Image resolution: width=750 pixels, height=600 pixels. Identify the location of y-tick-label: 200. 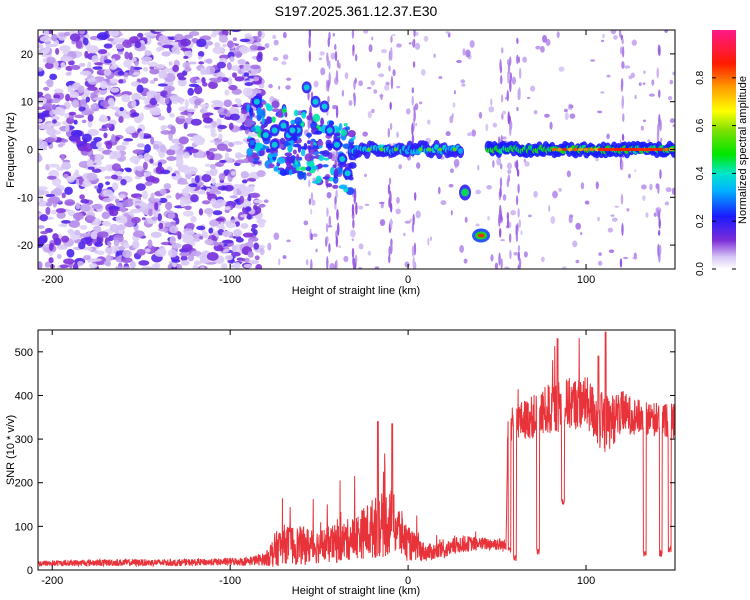
(24, 484).